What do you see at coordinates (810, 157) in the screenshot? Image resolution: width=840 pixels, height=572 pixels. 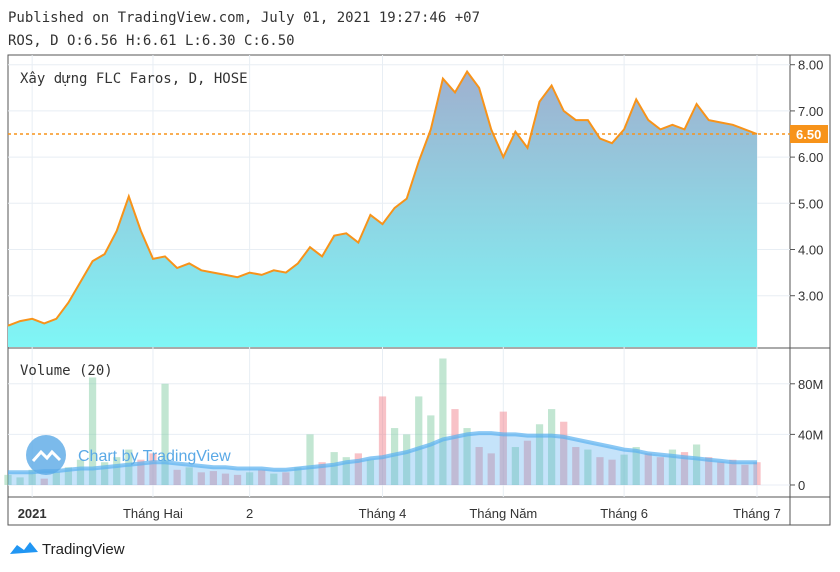 I see `y-tick-label: 6.00` at bounding box center [810, 157].